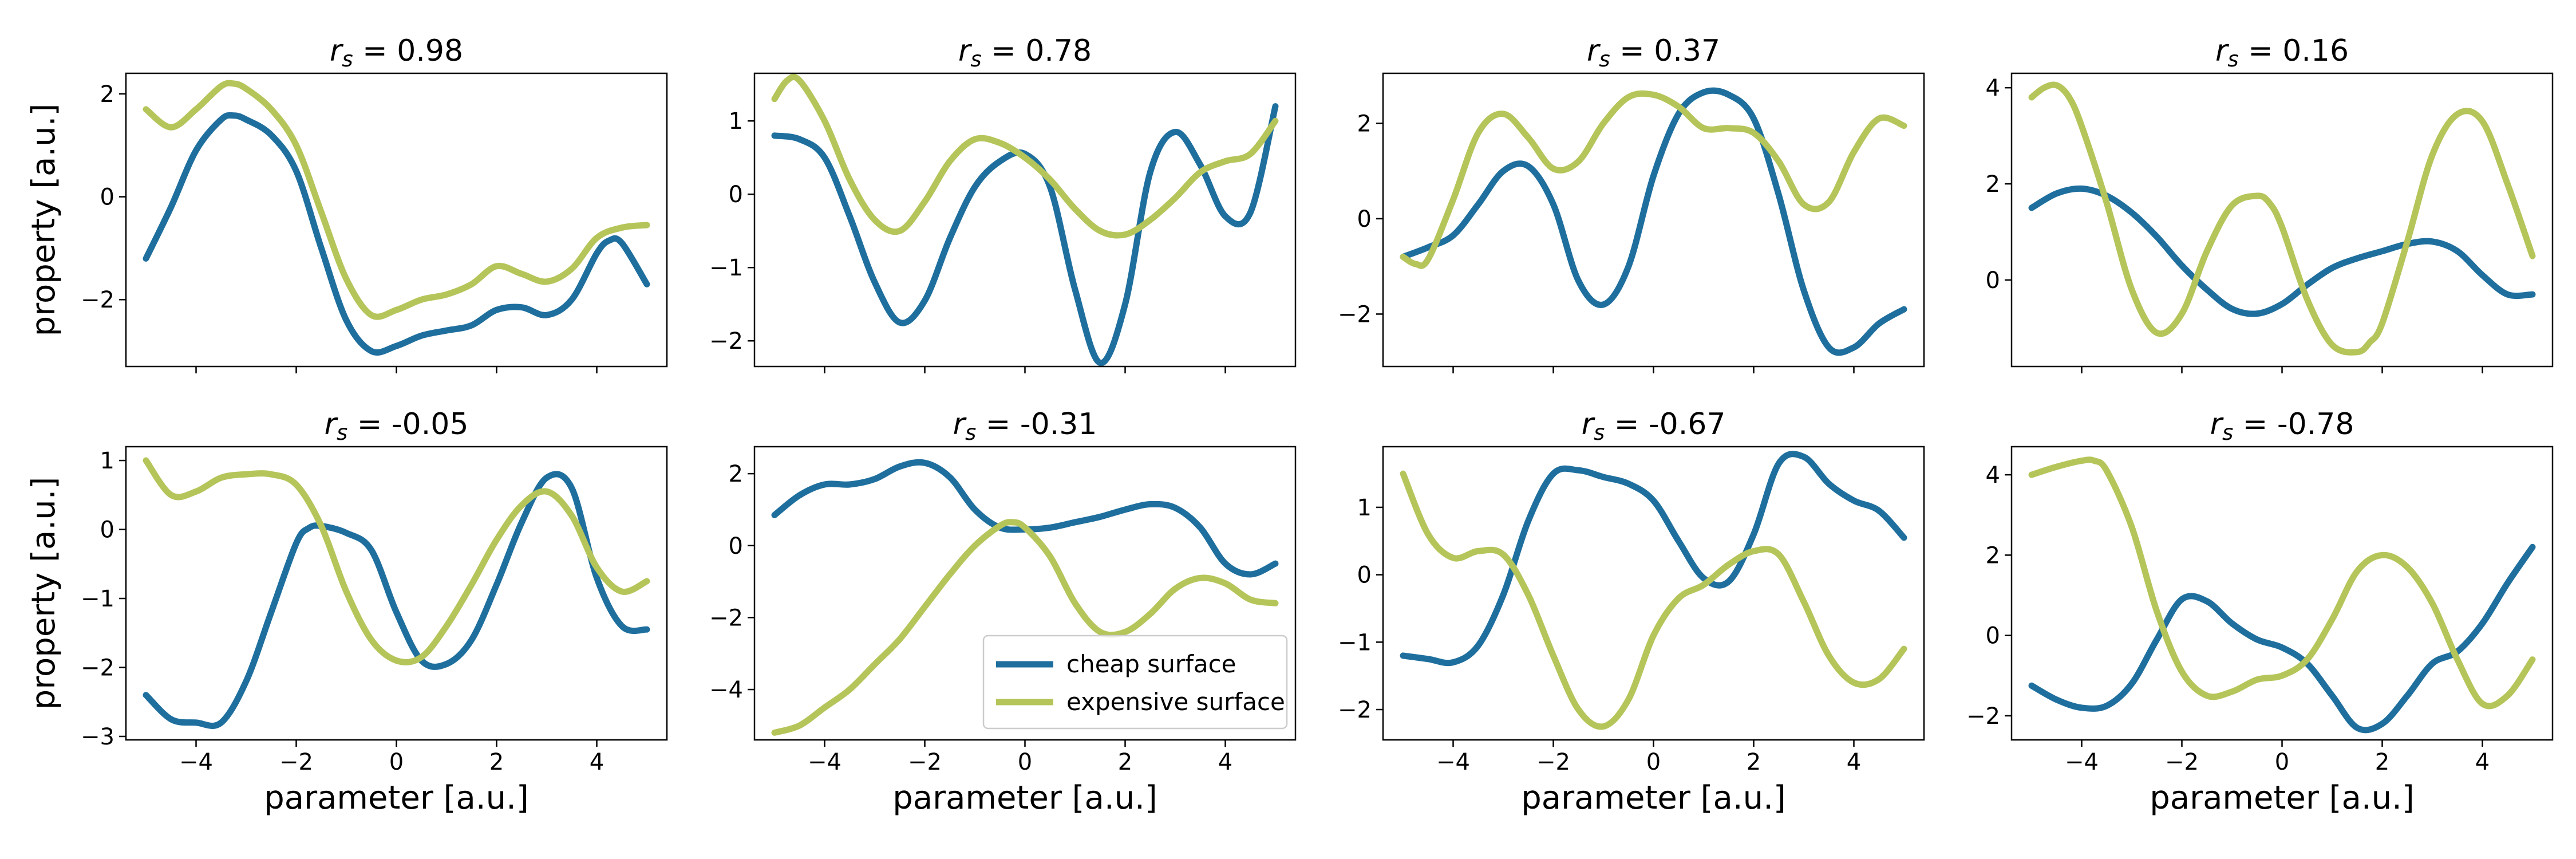  I want to click on y-tick-label: −4, so click(726, 690).